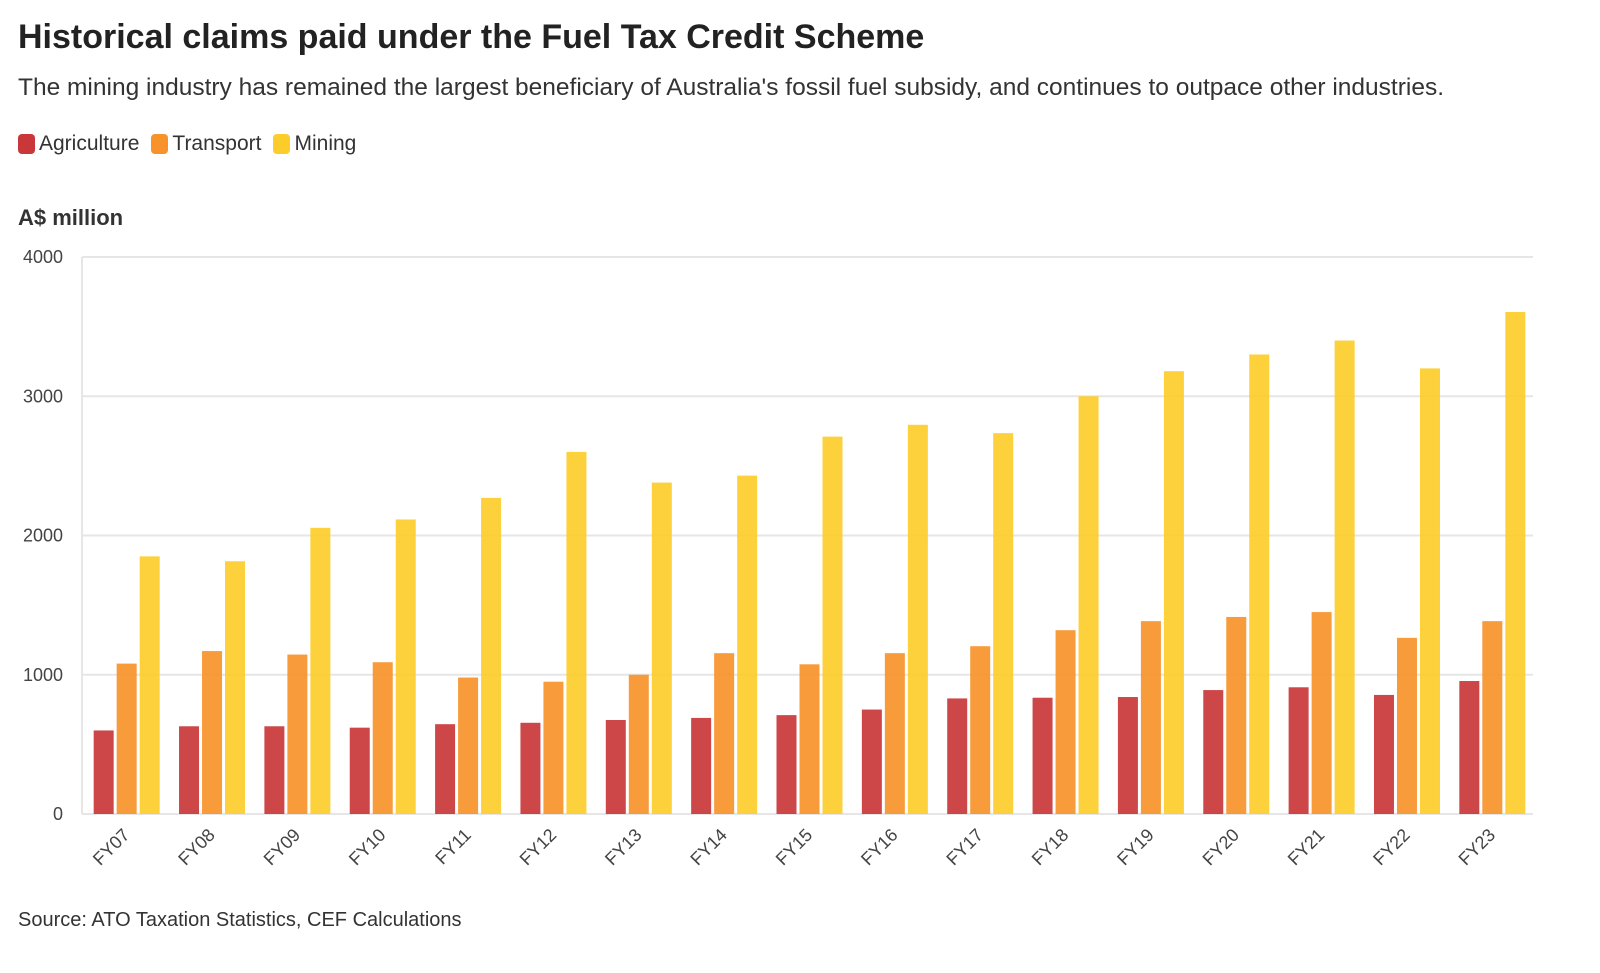  Describe the element at coordinates (794, 847) in the screenshot. I see `x-tick-label: FY15` at that location.